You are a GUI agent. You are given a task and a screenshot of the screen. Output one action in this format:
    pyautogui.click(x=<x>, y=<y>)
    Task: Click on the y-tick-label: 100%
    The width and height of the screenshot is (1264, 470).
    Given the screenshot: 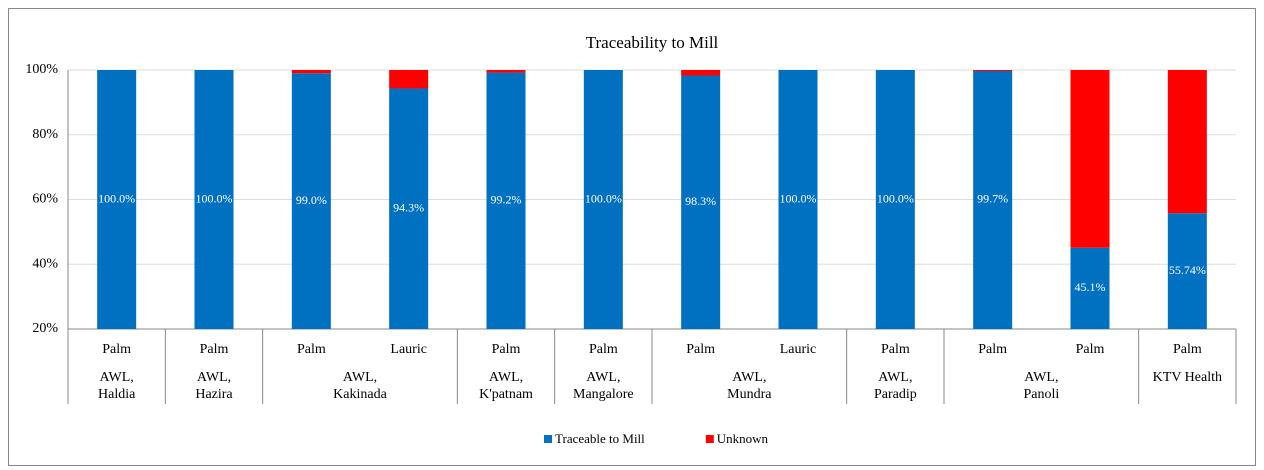 What is the action you would take?
    pyautogui.click(x=41, y=69)
    